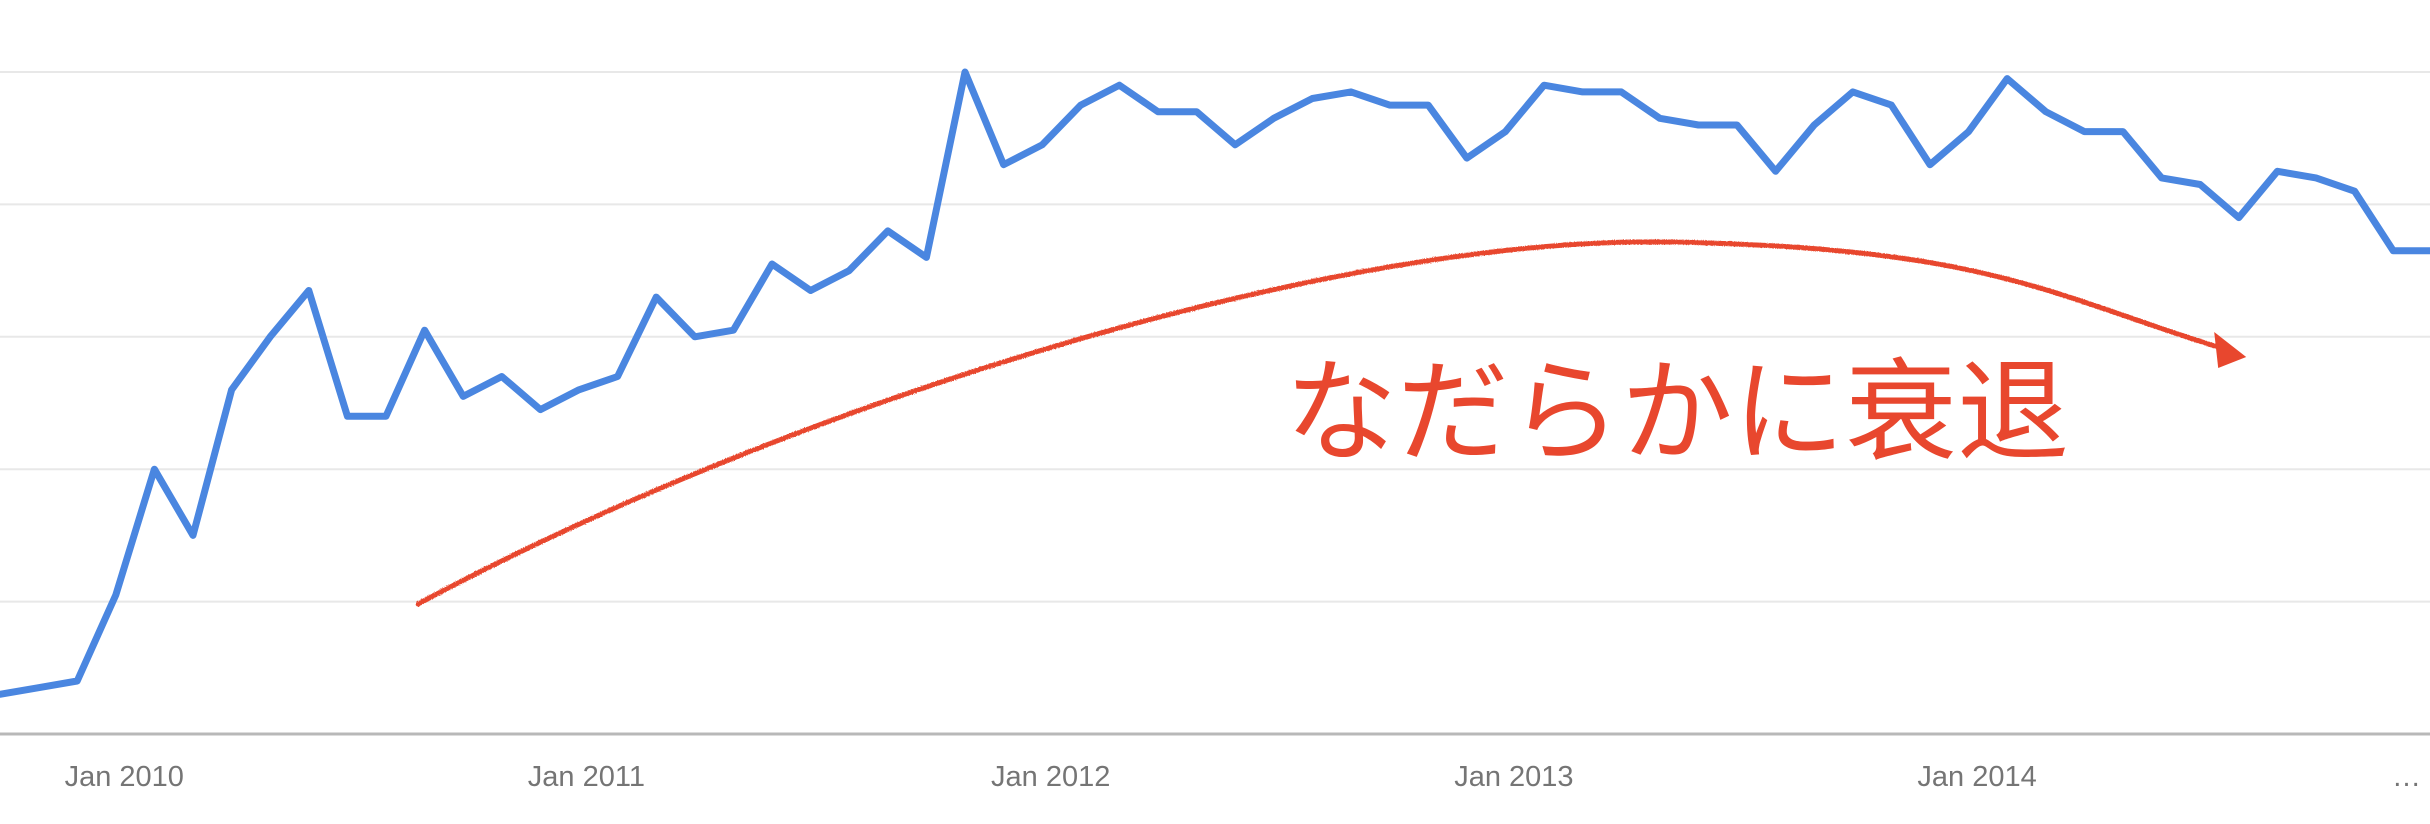 The width and height of the screenshot is (2430, 824). I want to click on annotation-label: なだらかに衰退, so click(1677, 413).